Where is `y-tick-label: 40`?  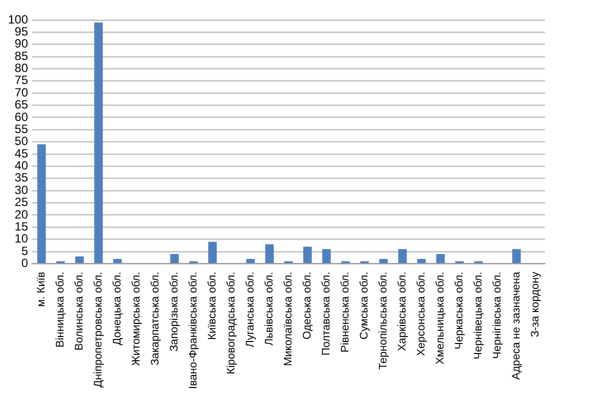
y-tick-label: 40 is located at coordinates (21, 165).